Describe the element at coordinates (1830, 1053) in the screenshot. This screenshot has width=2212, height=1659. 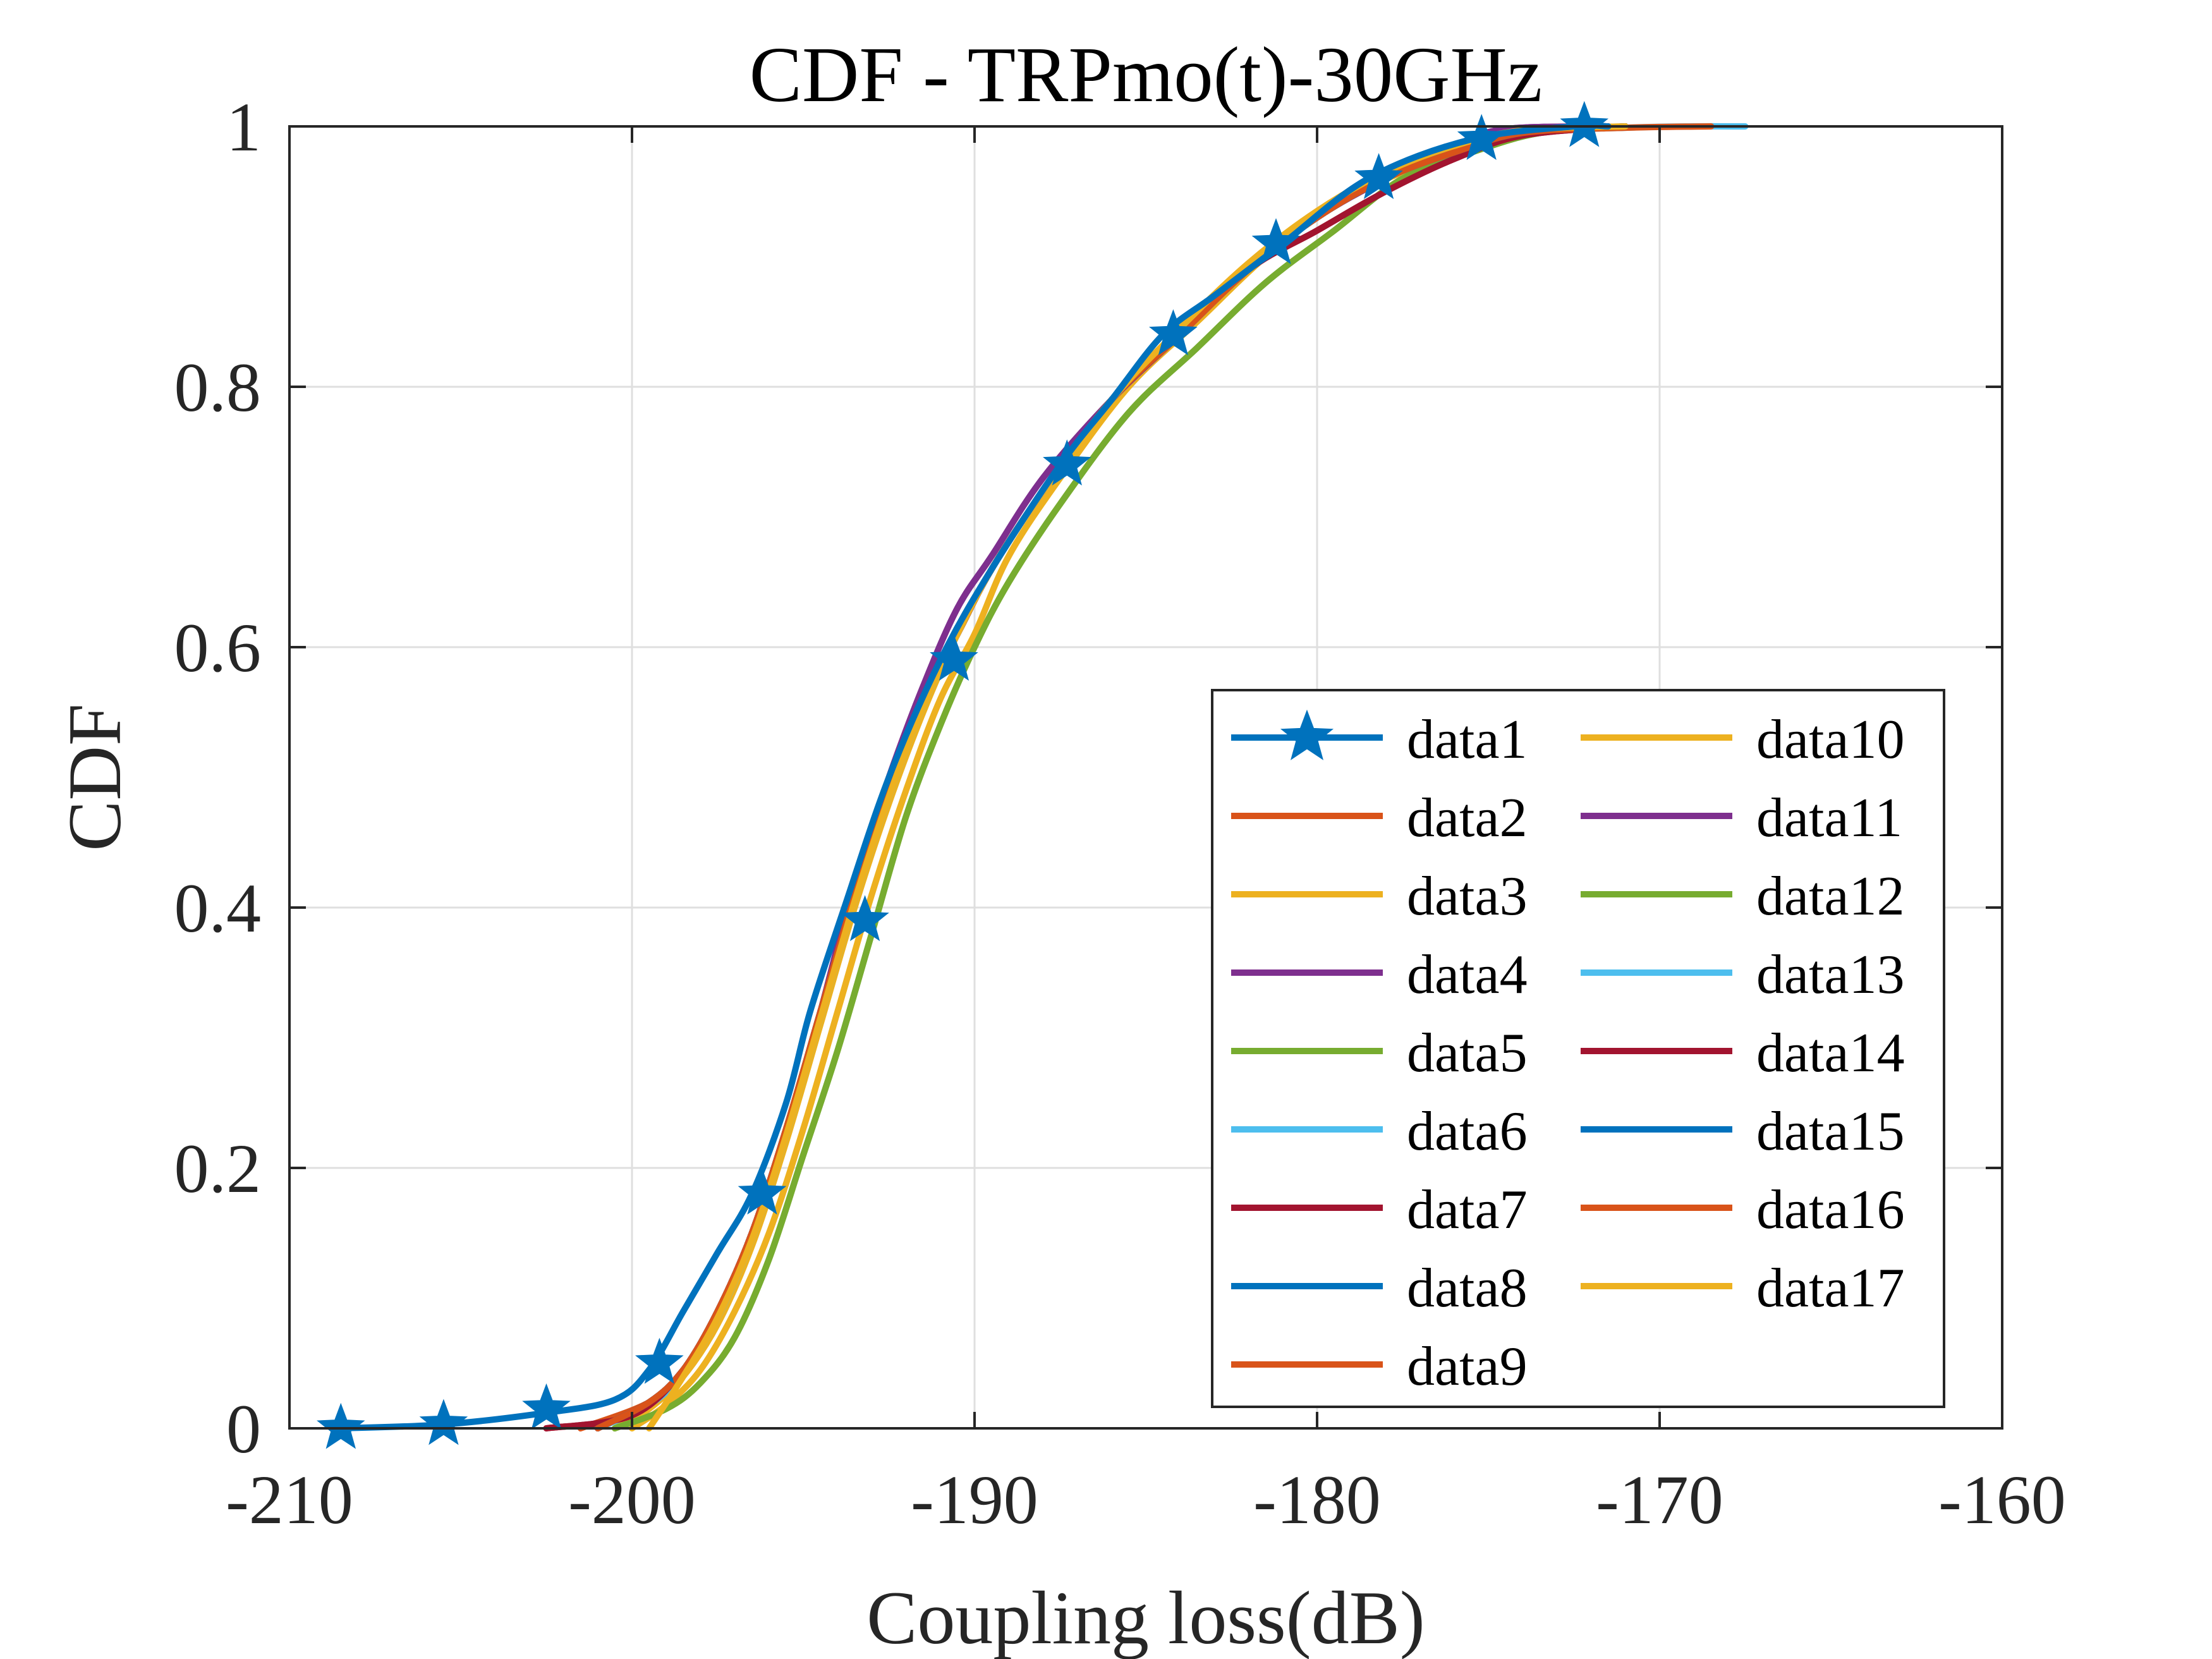
I see `legend-label-data14: data14` at that location.